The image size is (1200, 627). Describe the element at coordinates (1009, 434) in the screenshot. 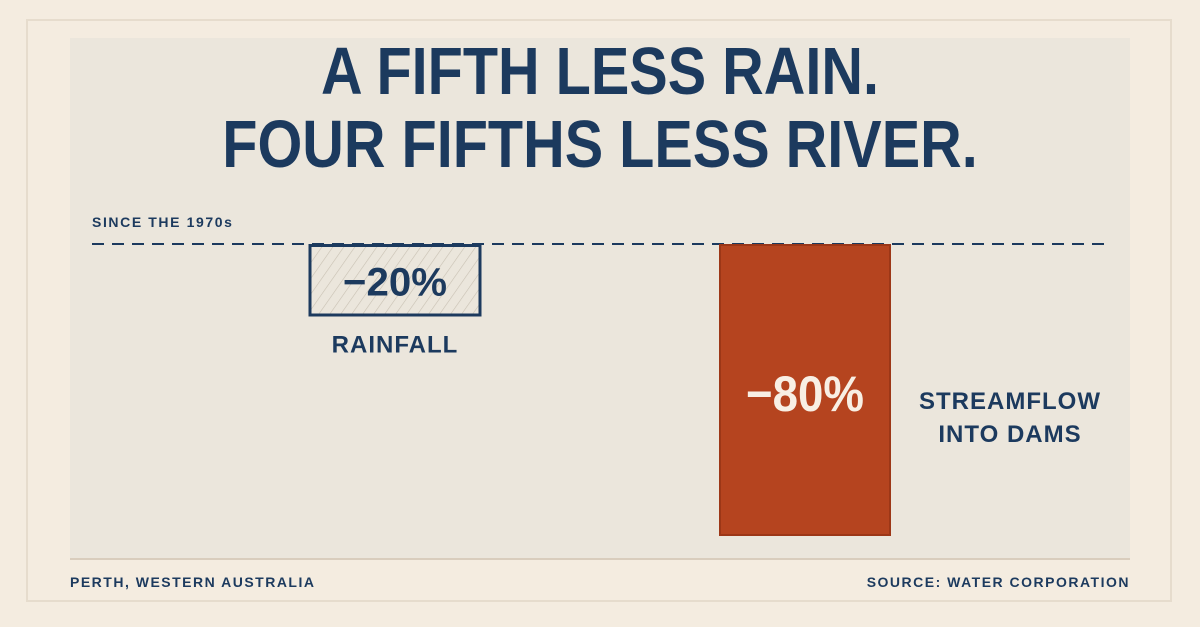

I see `streamflow-category-label: INTO DAMS` at that location.